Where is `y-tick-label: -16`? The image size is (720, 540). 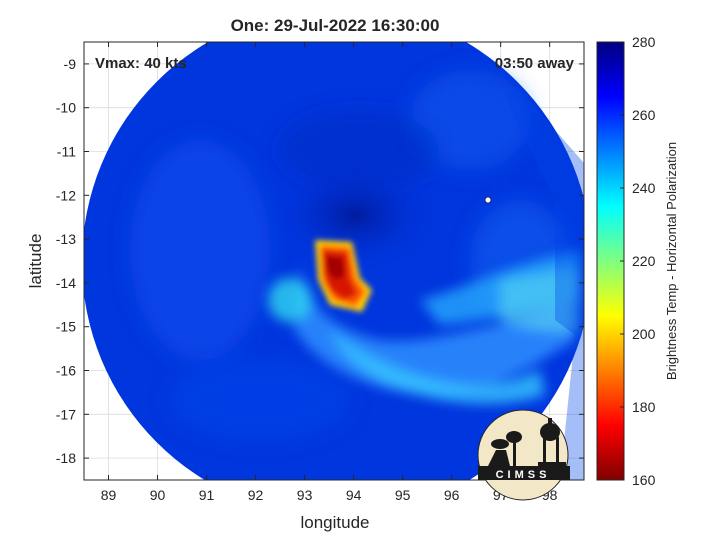 y-tick-label: -16 is located at coordinates (66, 371).